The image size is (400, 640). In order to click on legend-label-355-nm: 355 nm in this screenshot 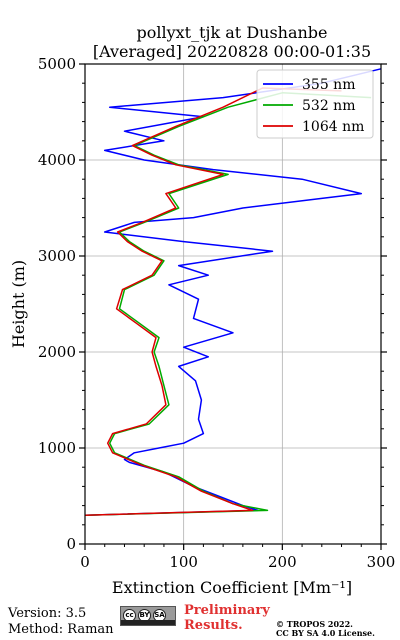, I will do `click(328, 85)`.